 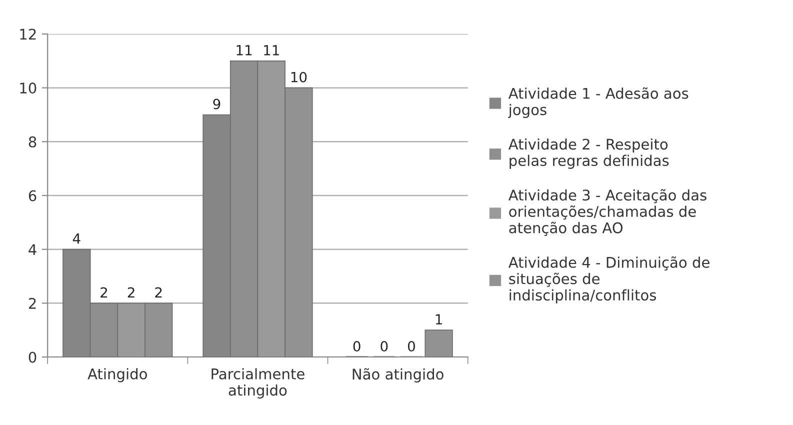 I want to click on data-label: 10, so click(x=299, y=77).